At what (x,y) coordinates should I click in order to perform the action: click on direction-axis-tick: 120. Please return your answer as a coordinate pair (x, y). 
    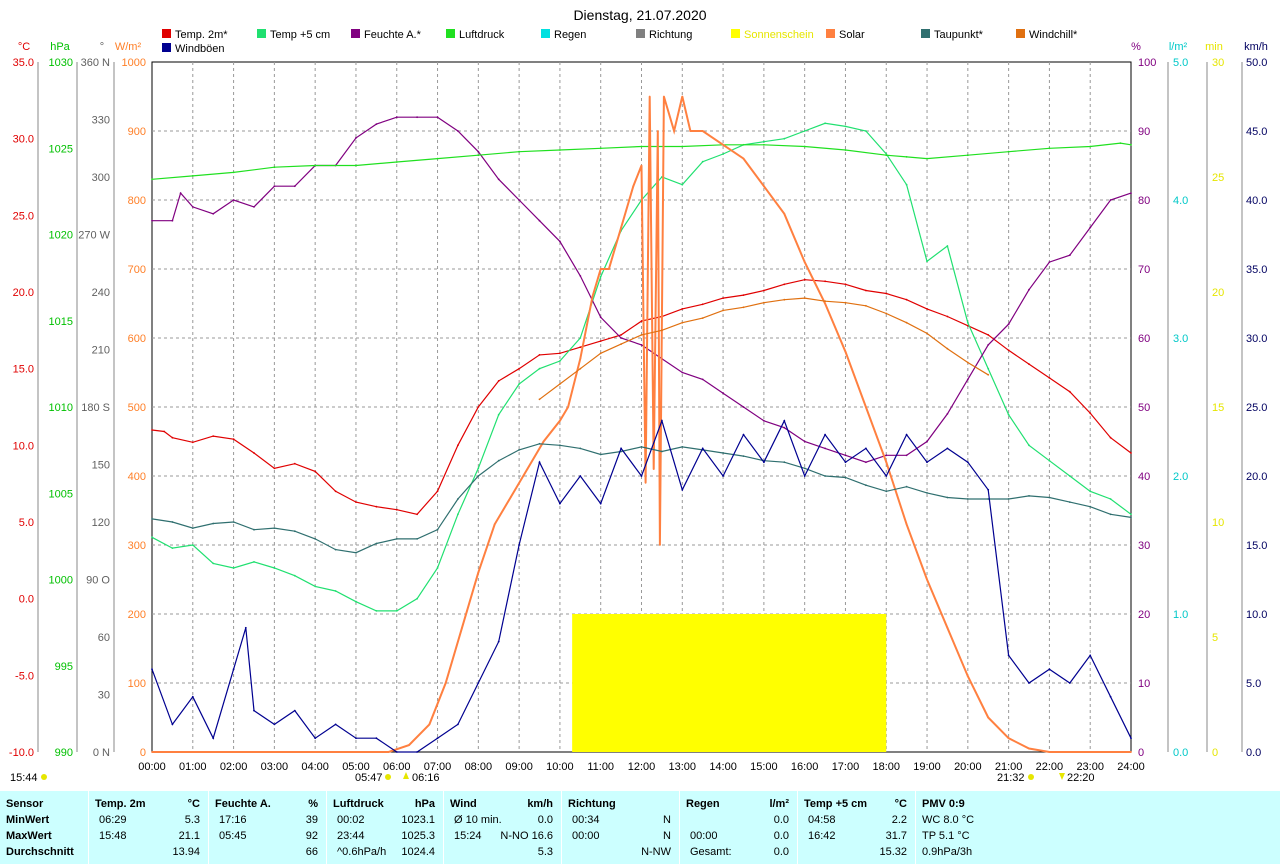
    Looking at the image, I should click on (101, 523).